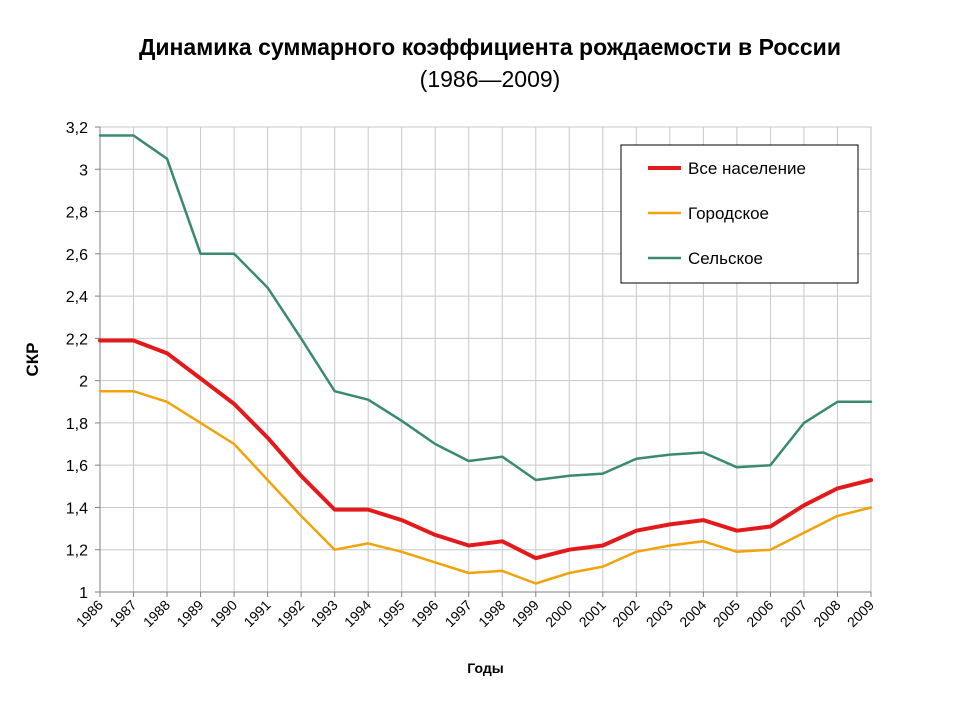 The height and width of the screenshot is (705, 954). I want to click on y-tick-label: 2,4, so click(77, 297).